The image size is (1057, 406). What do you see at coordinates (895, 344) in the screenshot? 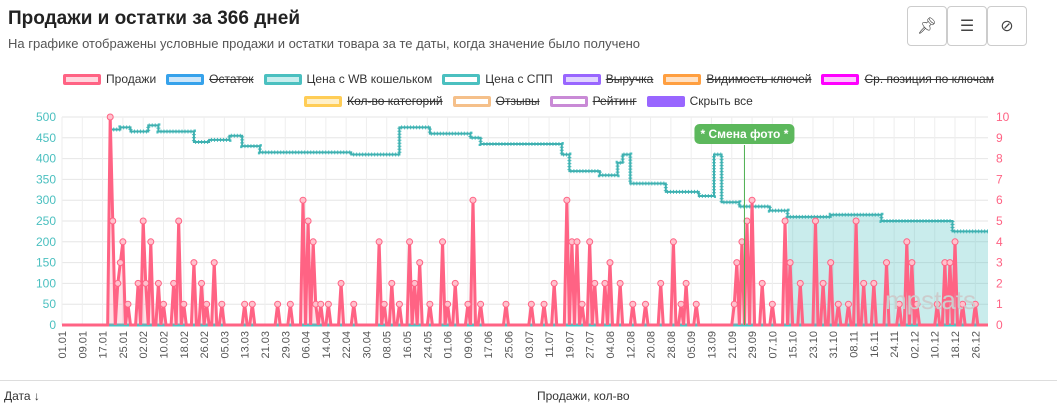
I see `x-tick: 24.11` at bounding box center [895, 344].